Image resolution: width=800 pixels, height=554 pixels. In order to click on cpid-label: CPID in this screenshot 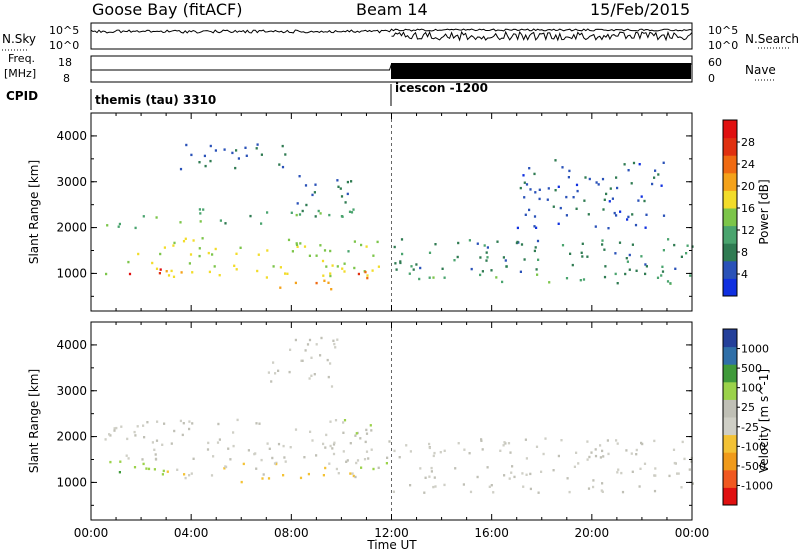, I will do `click(22, 96)`.